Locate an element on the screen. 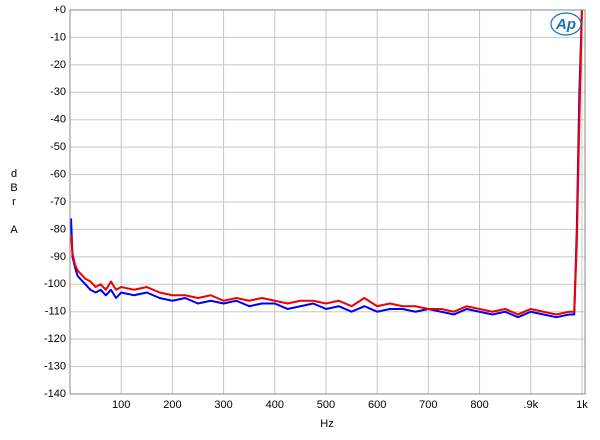 This screenshot has height=440, width=600. x-tick-label: .9k is located at coordinates (530, 405).